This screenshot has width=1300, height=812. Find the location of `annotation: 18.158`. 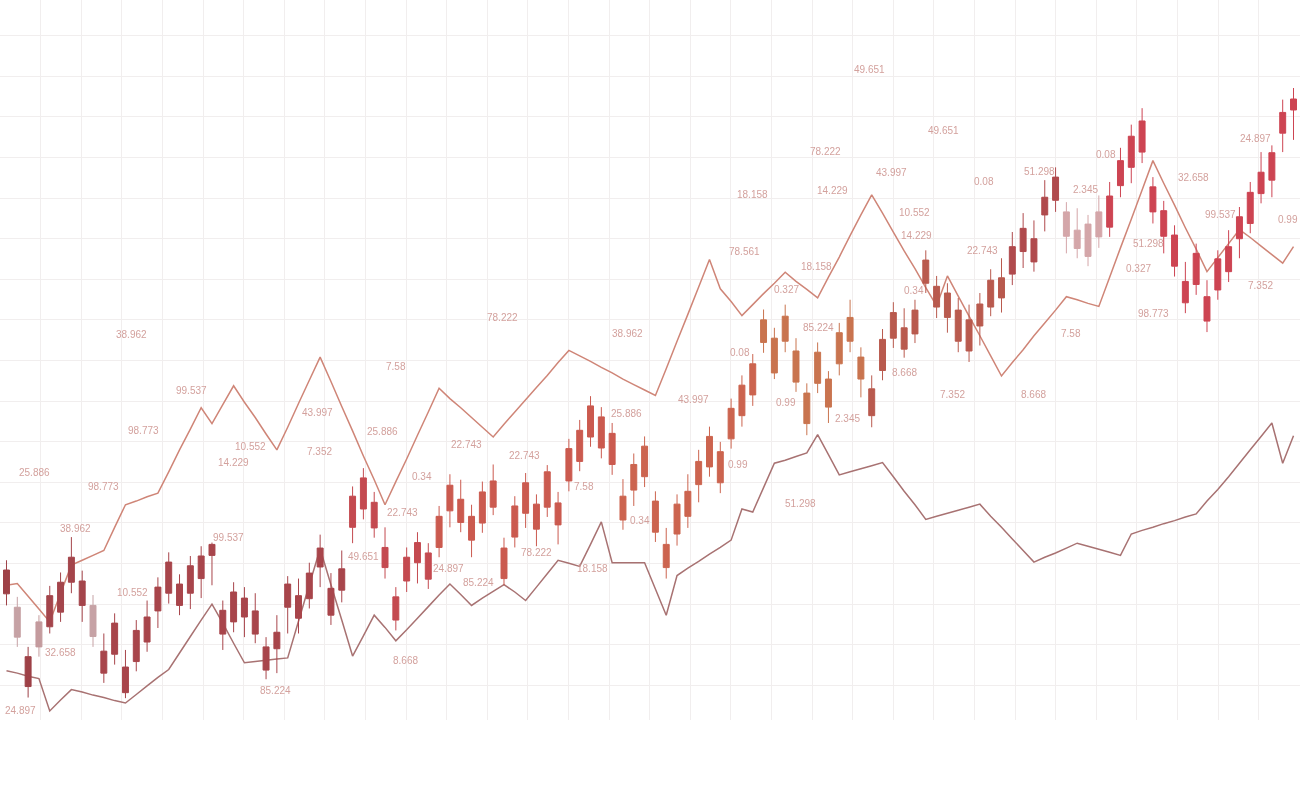

annotation: 18.158 is located at coordinates (593, 568).